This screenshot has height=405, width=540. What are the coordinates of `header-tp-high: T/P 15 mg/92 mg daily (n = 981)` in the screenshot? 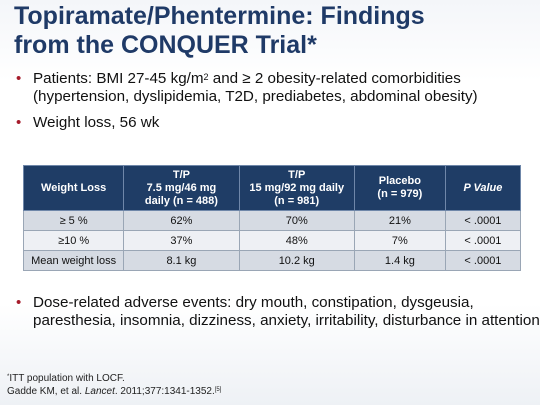 It's located at (296, 188).